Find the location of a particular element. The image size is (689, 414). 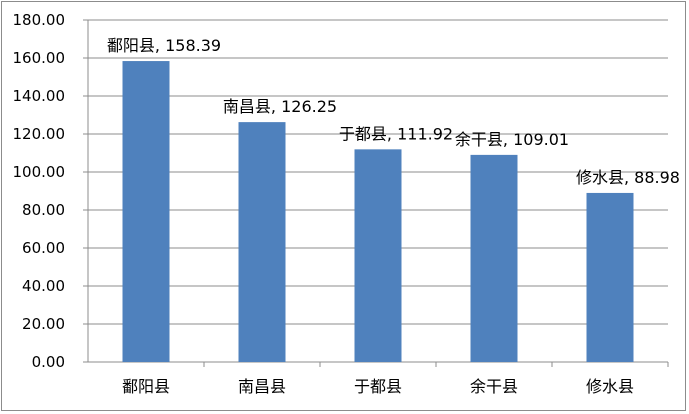

y-tick-label: 60.00 is located at coordinates (43, 248).